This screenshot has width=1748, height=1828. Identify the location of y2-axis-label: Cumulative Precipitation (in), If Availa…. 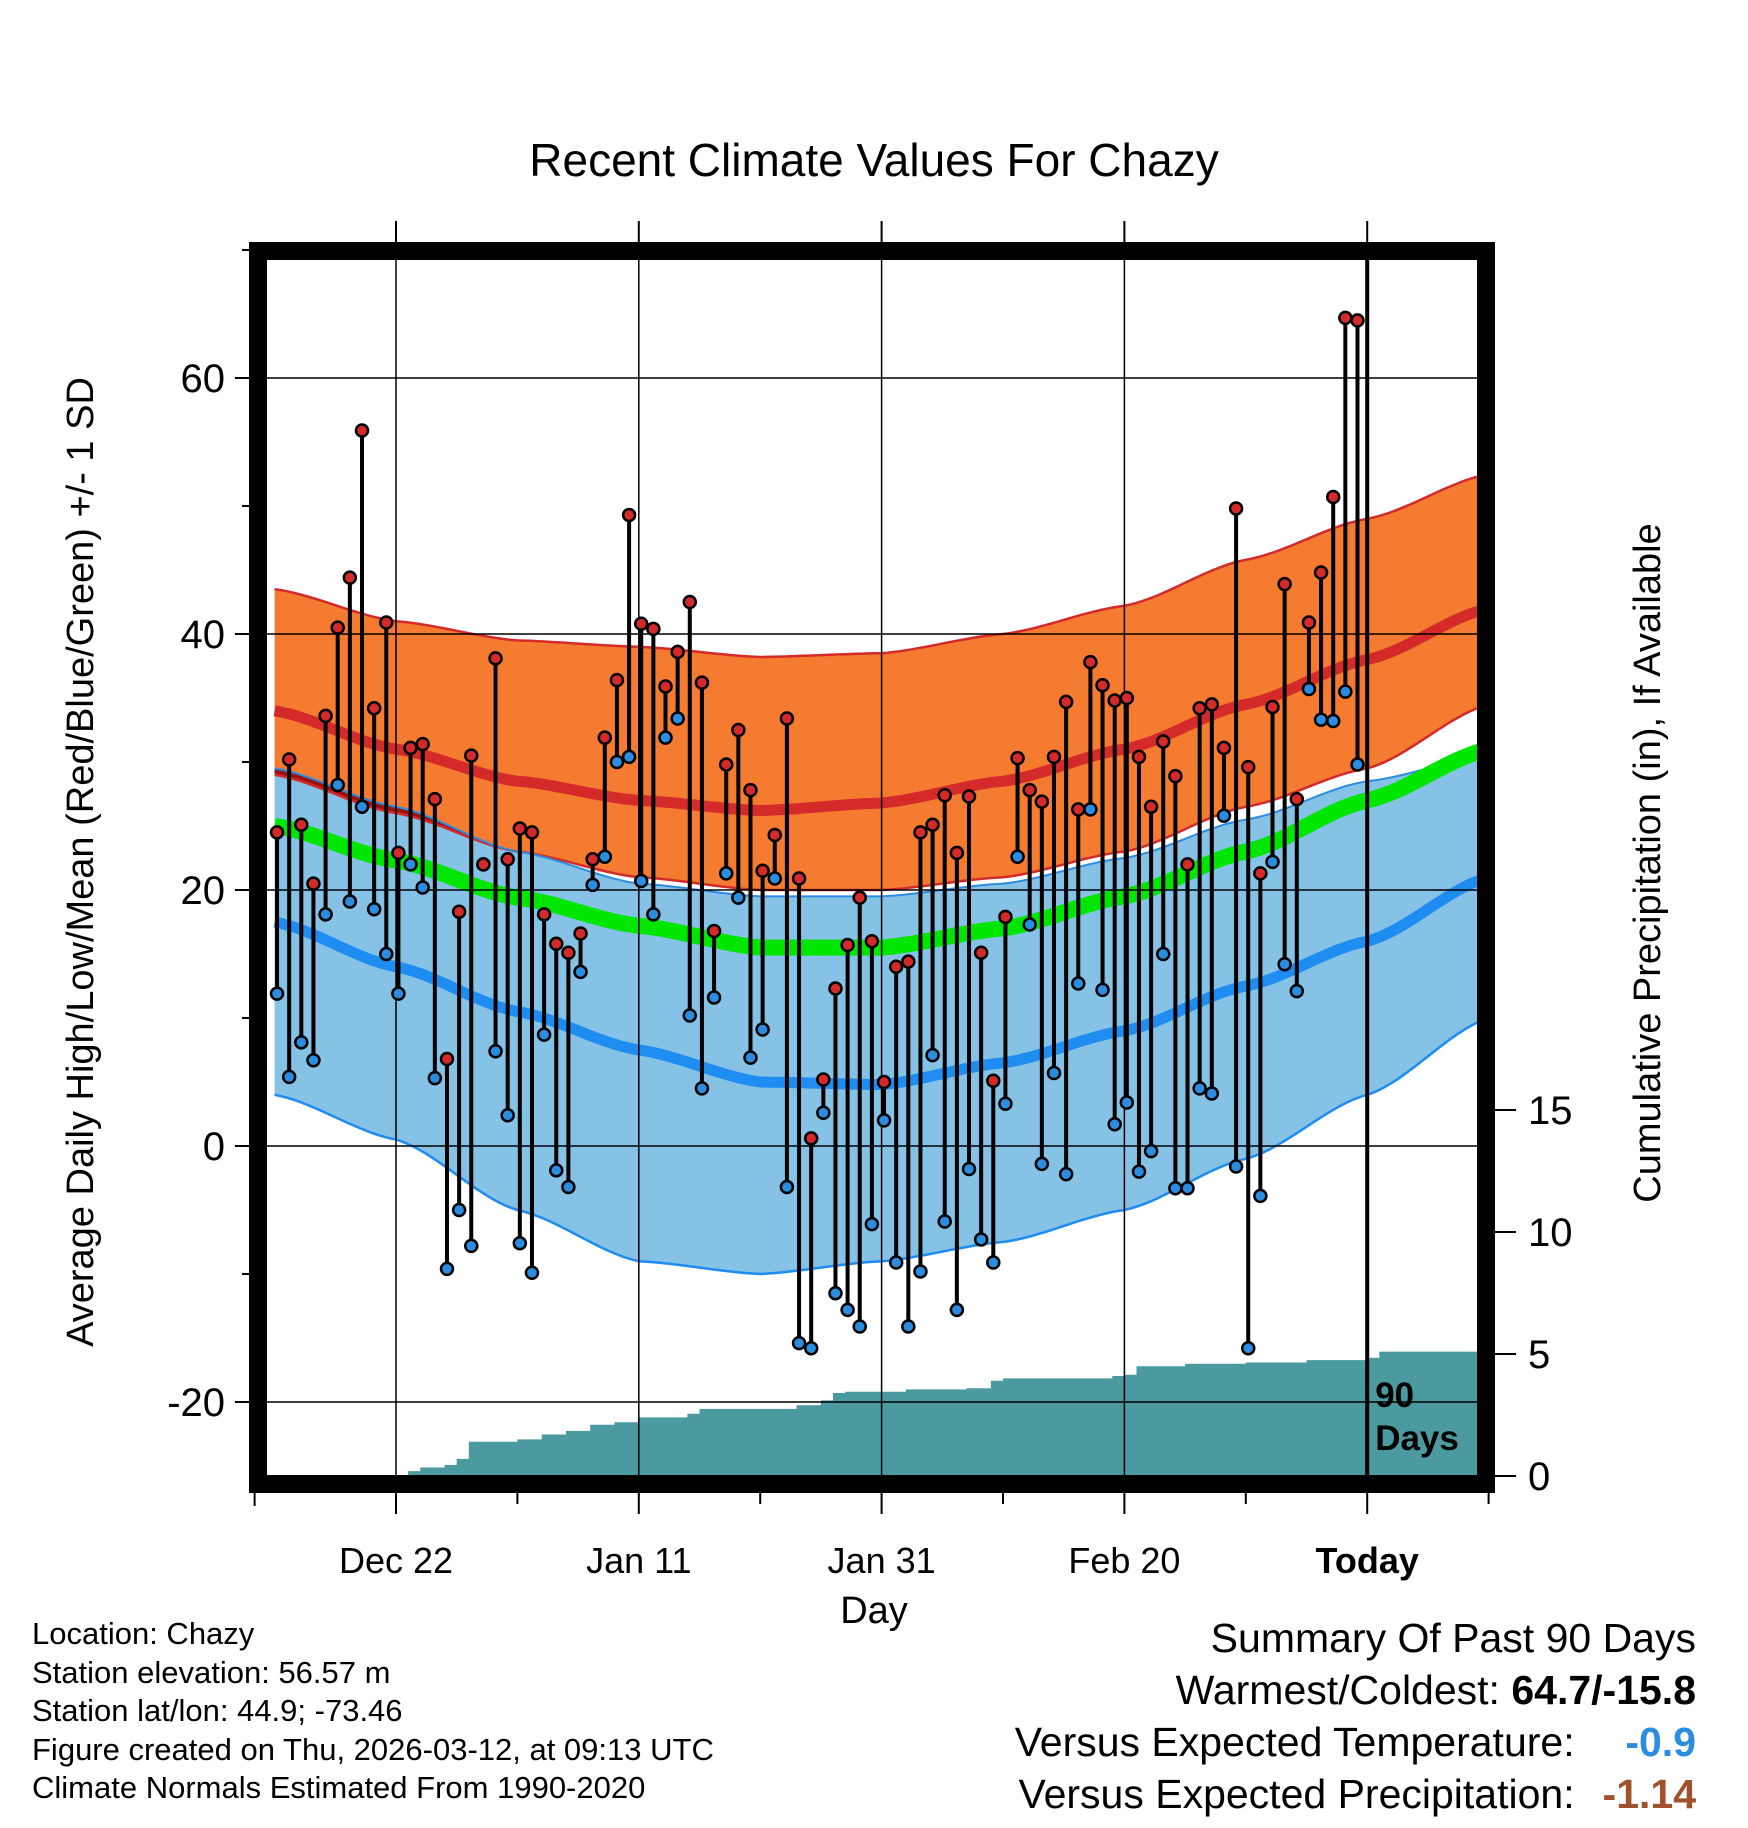
(1648, 862).